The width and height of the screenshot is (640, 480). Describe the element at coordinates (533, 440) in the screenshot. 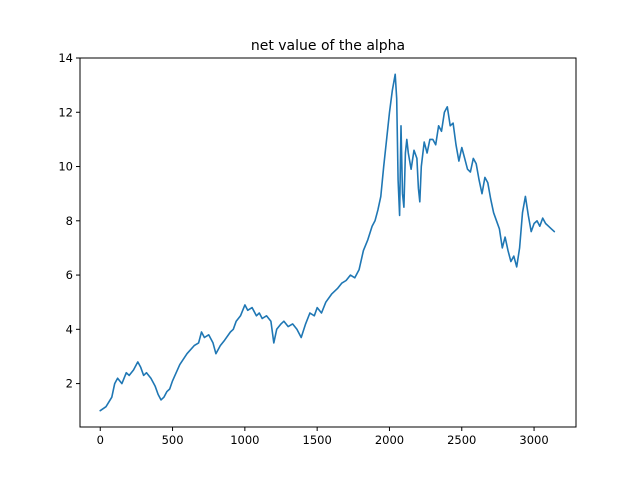

I see `x-tick-label: 3000` at that location.